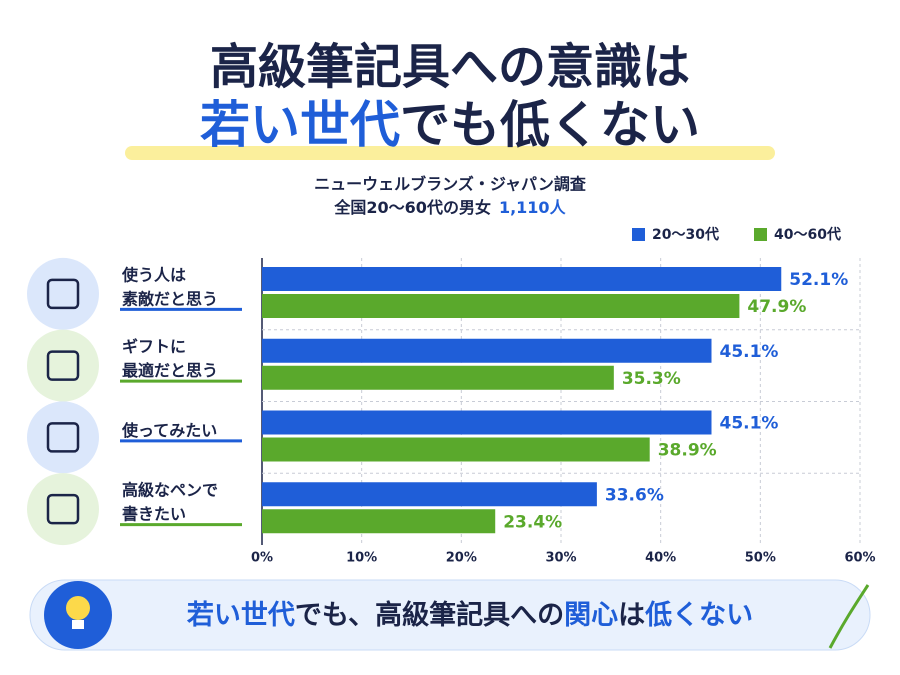 The image size is (900, 675). I want to click on highlight, so click(450, 153).